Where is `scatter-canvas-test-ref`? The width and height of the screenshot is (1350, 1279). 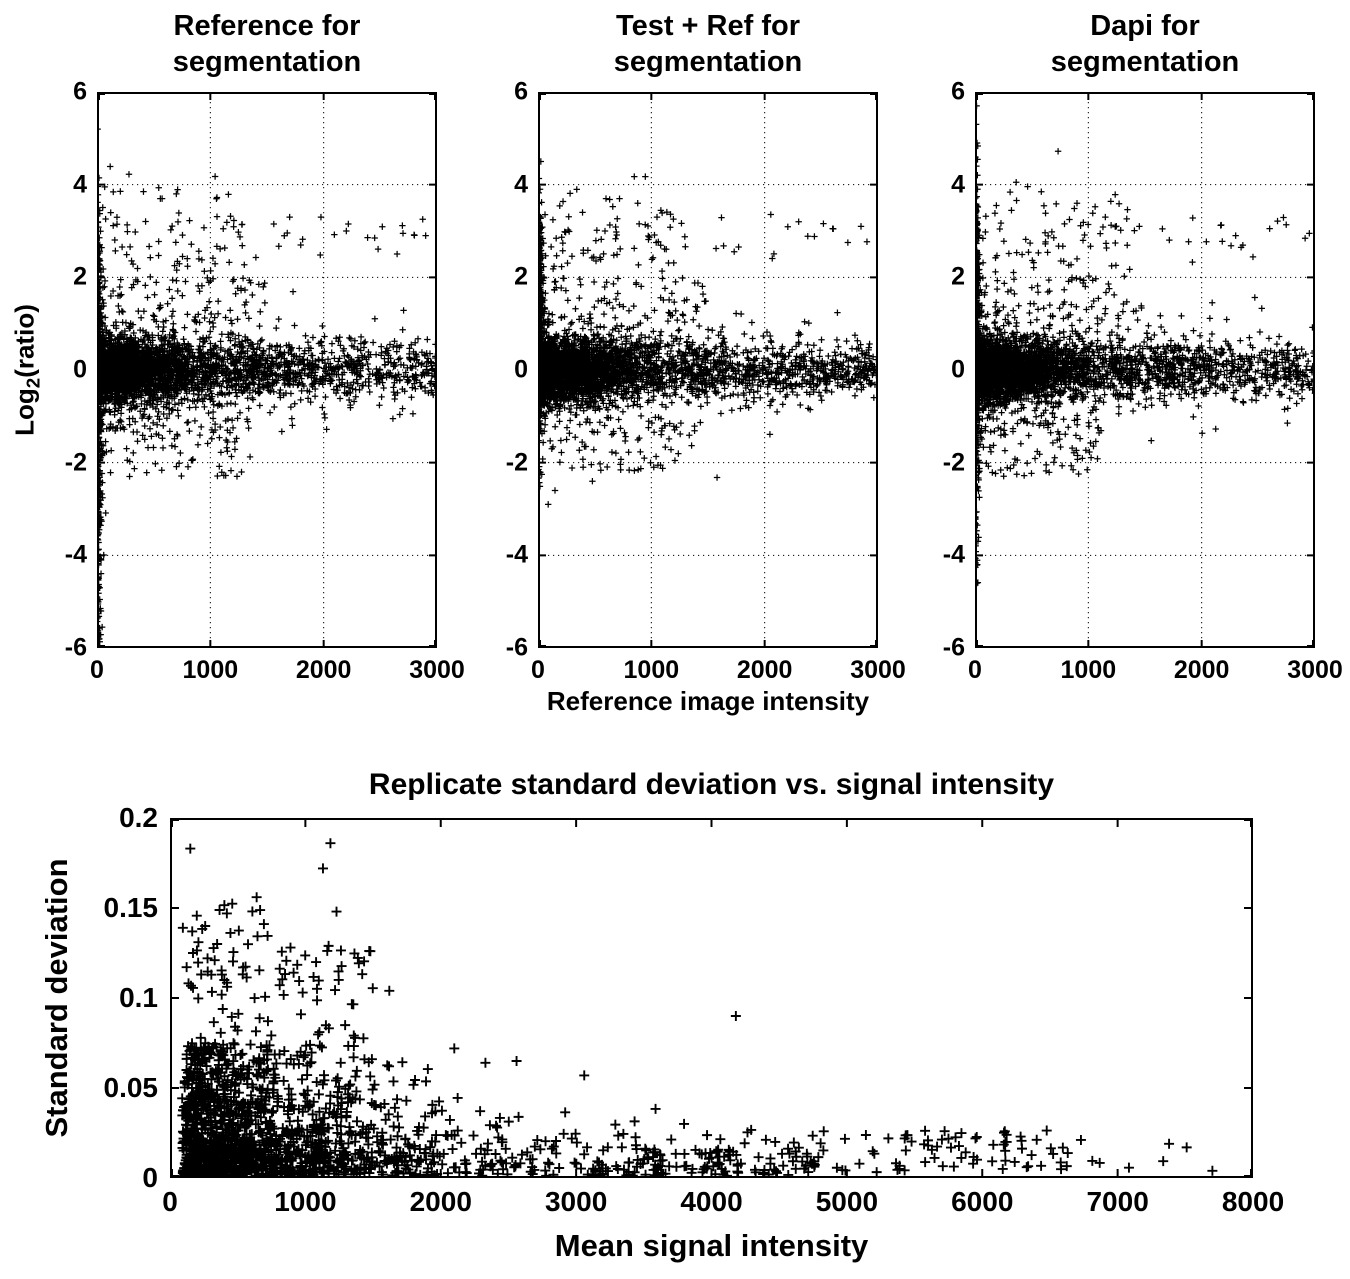
scatter-canvas-test-ref is located at coordinates (708, 370).